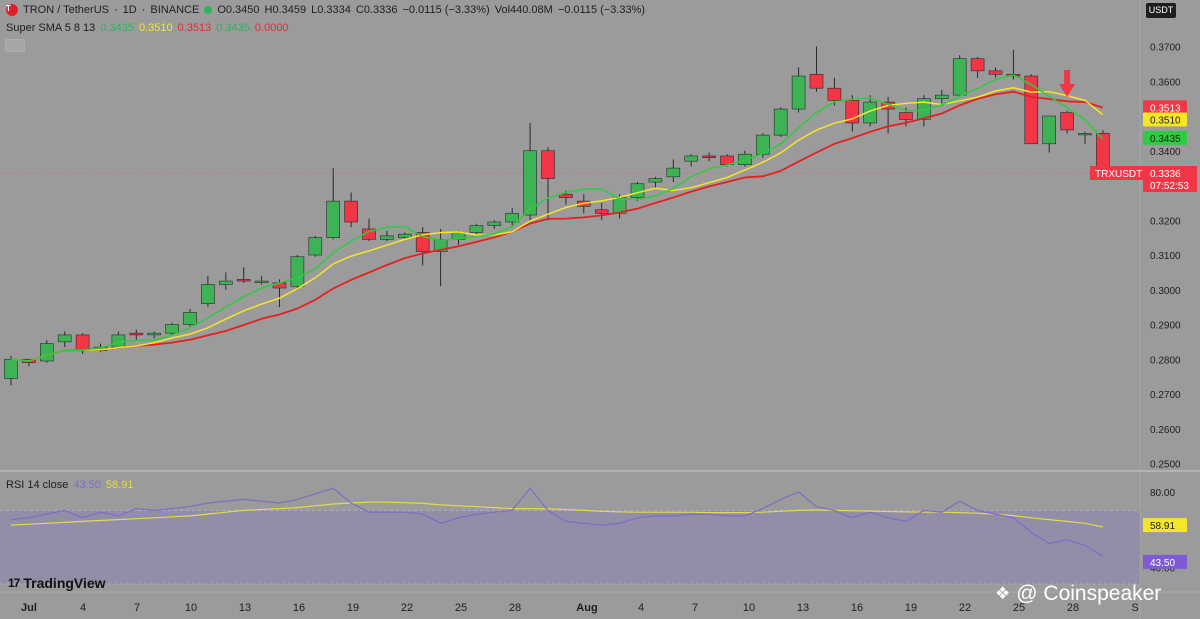 The width and height of the screenshot is (1200, 619). What do you see at coordinates (1165, 465) in the screenshot?
I see `price-tick-label: 0.2500` at bounding box center [1165, 465].